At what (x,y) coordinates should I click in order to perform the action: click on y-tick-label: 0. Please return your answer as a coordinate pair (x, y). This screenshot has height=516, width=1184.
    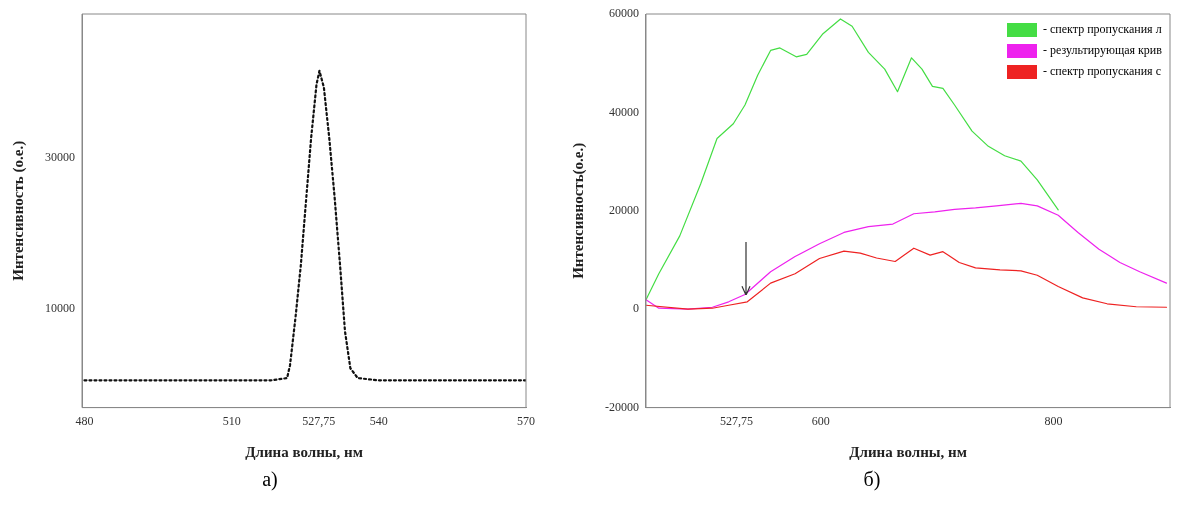
    Looking at the image, I should click on (636, 308).